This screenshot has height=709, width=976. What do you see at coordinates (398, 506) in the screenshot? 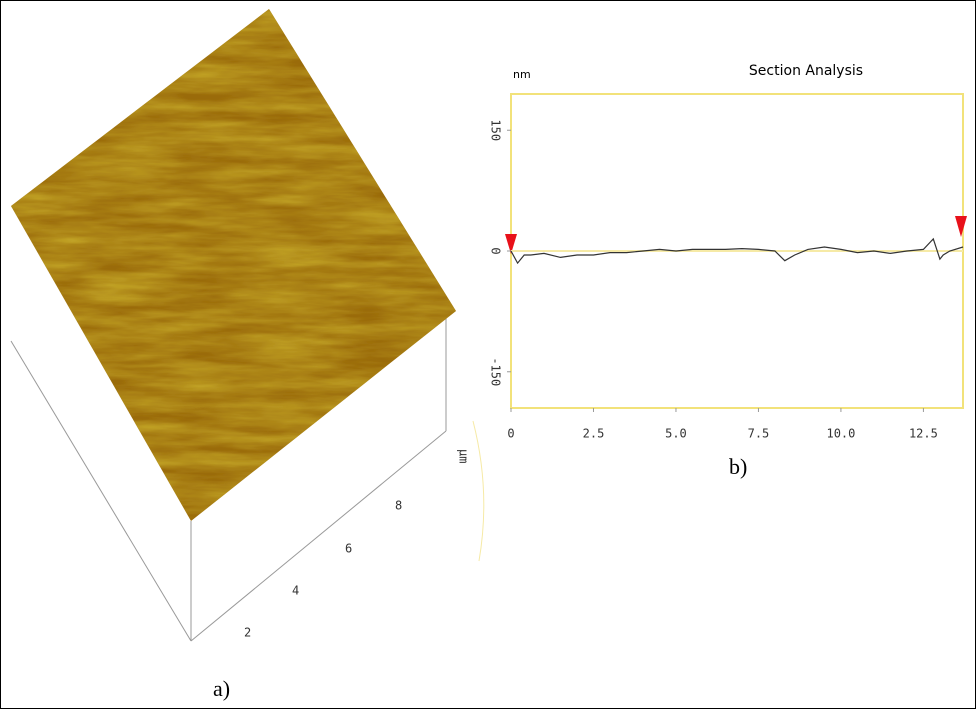
I see `axis-tick-label: 8` at bounding box center [398, 506].